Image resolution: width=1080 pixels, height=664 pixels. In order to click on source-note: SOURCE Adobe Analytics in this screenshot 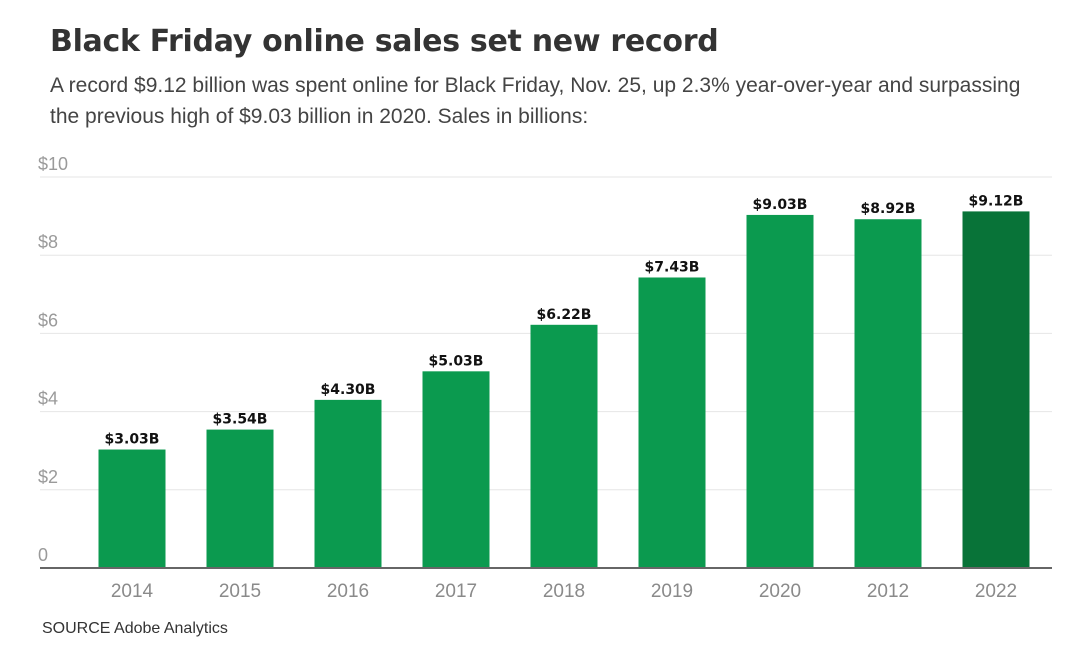, I will do `click(135, 628)`.